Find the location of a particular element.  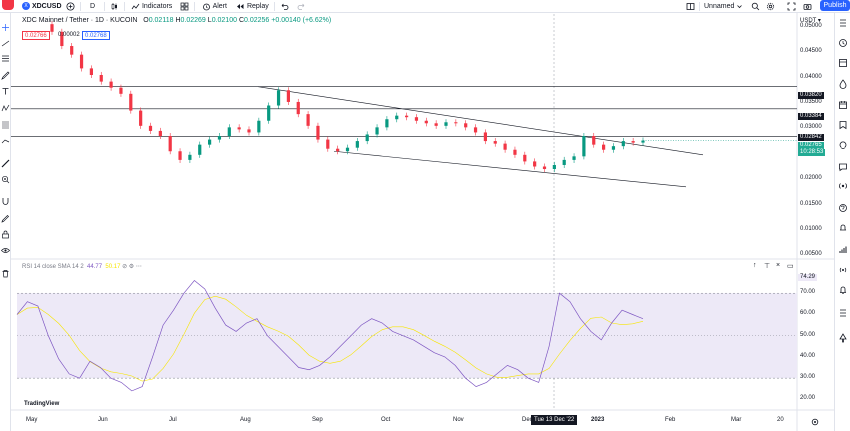

rsi-settings-icon: ⚙ is located at coordinates (131, 267).